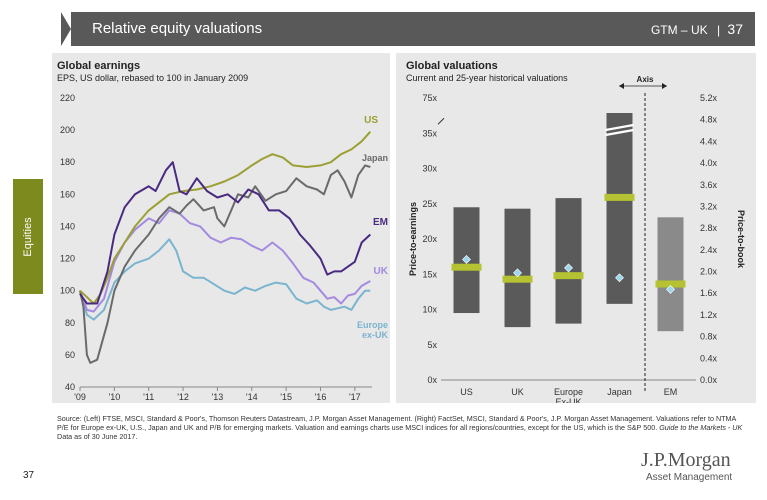 Image resolution: width=767 pixels, height=500 pixels. I want to click on page-title: Relative equity valuations, so click(177, 28).